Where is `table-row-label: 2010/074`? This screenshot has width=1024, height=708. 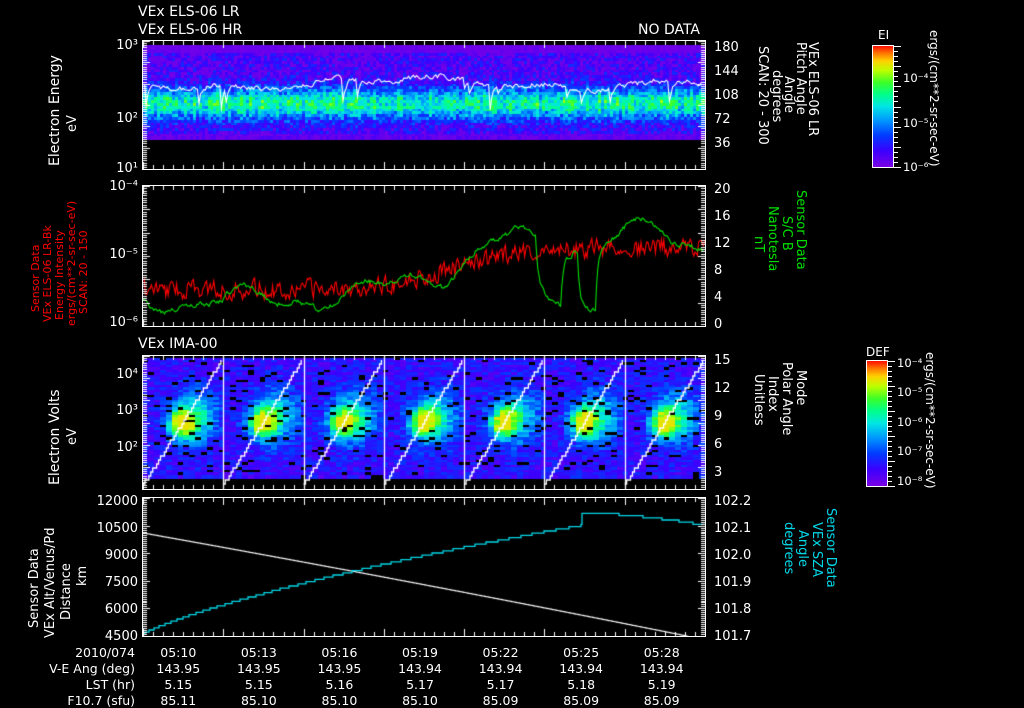
table-row-label: 2010/074 is located at coordinates (105, 652).